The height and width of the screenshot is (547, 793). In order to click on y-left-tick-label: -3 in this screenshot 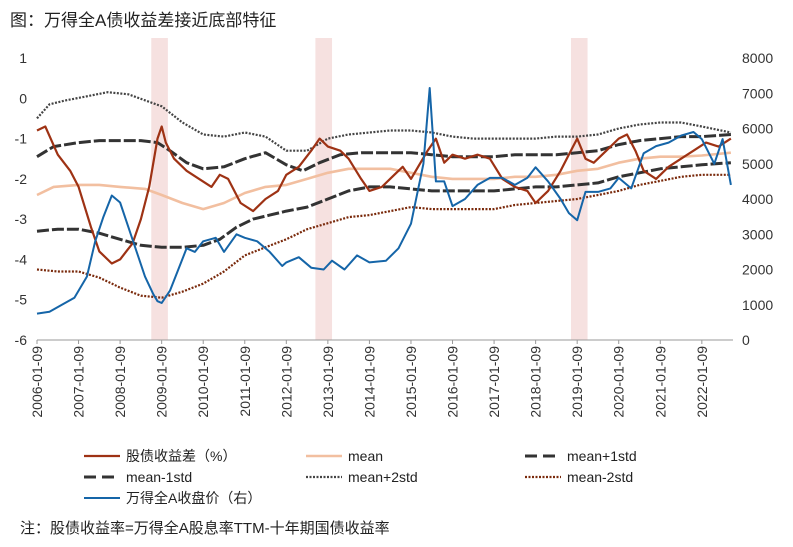, I will do `click(21, 219)`.